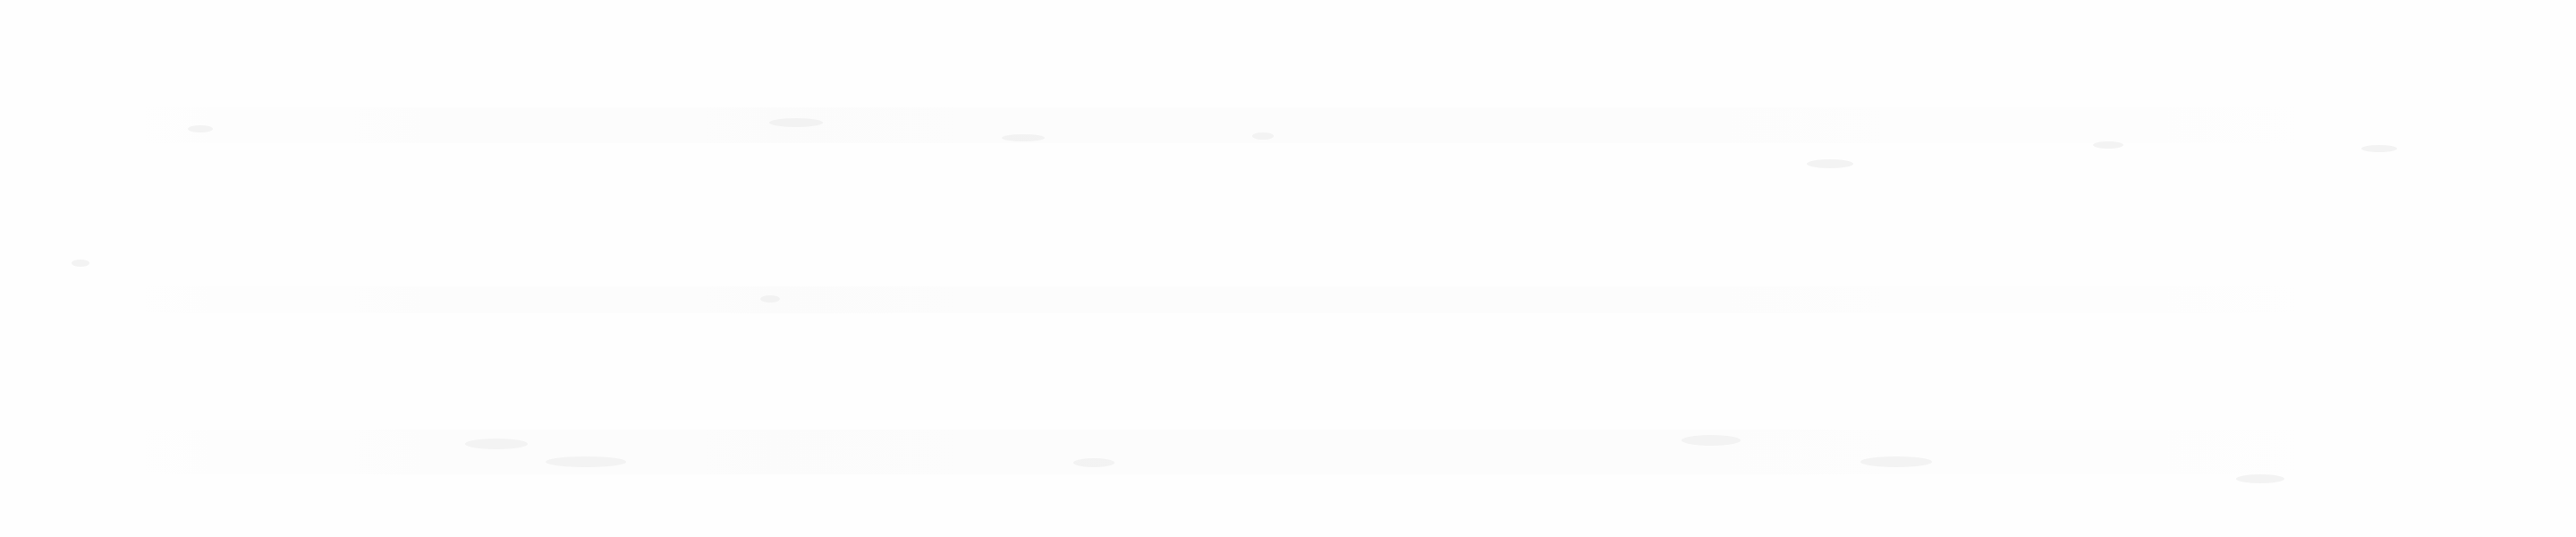  I want to click on faint-band-top, so click(1288, 125).